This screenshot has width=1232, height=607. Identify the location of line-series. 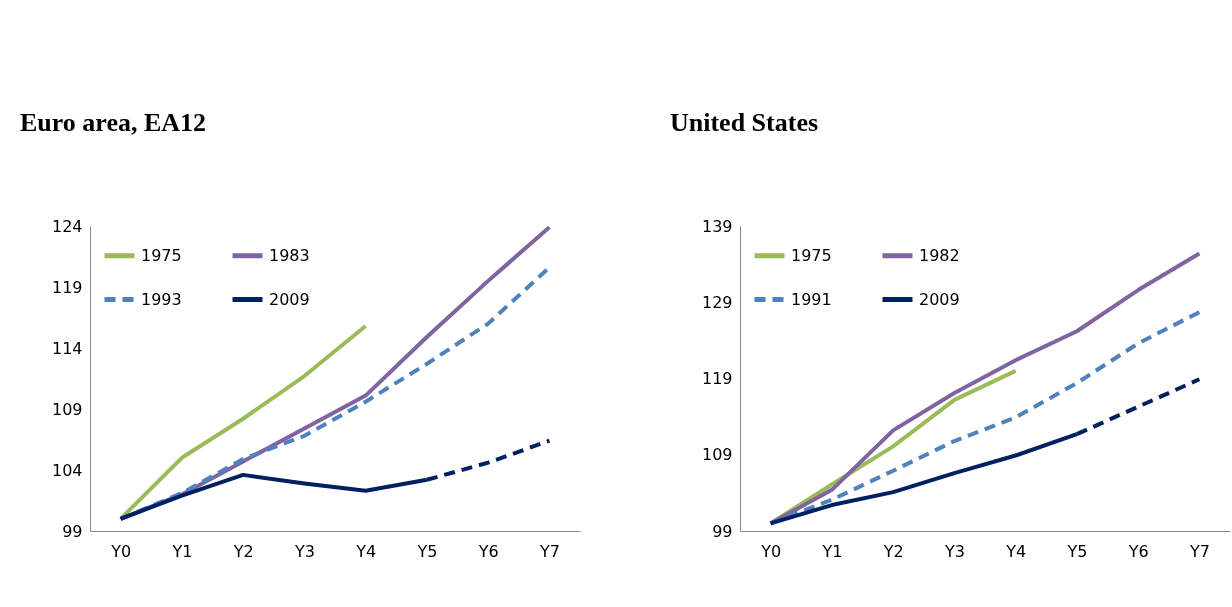
(243, 422).